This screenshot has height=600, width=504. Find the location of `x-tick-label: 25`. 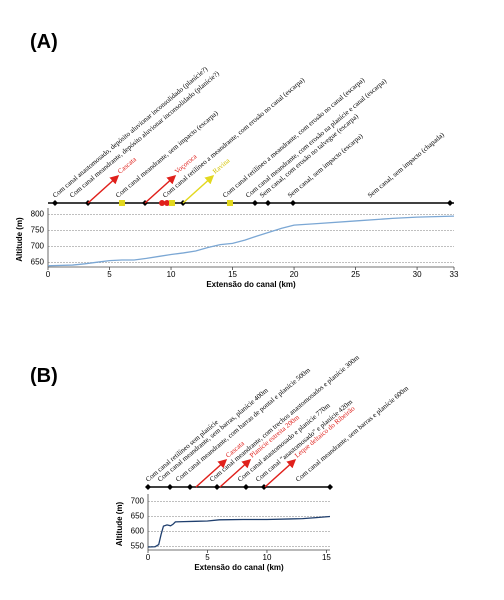

x-tick-label: 25 is located at coordinates (355, 274).